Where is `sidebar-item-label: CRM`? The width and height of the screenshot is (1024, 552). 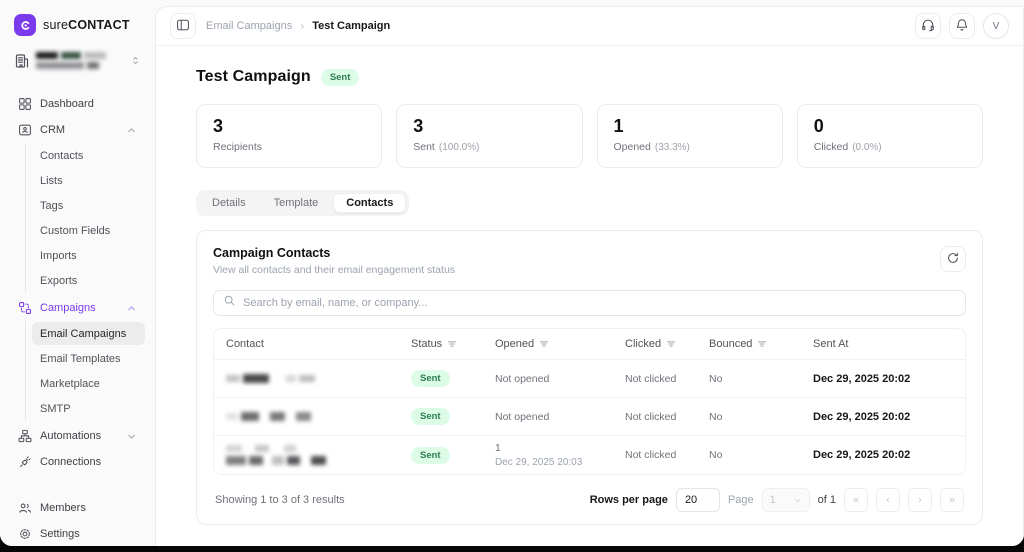 sidebar-item-label: CRM is located at coordinates (53, 130).